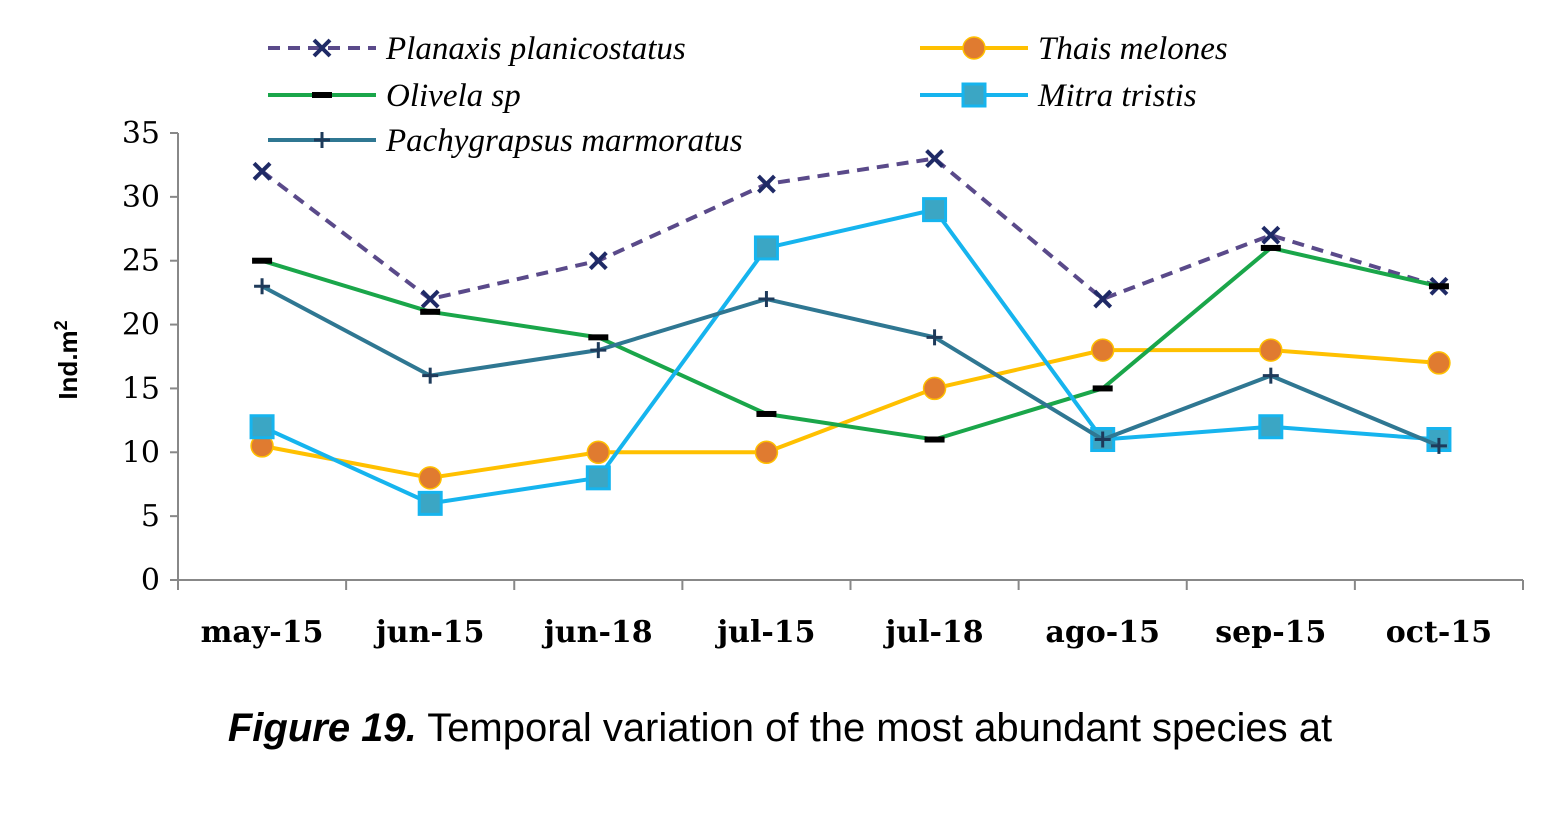  What do you see at coordinates (141, 261) in the screenshot?
I see `y-tick-label: 25` at bounding box center [141, 261].